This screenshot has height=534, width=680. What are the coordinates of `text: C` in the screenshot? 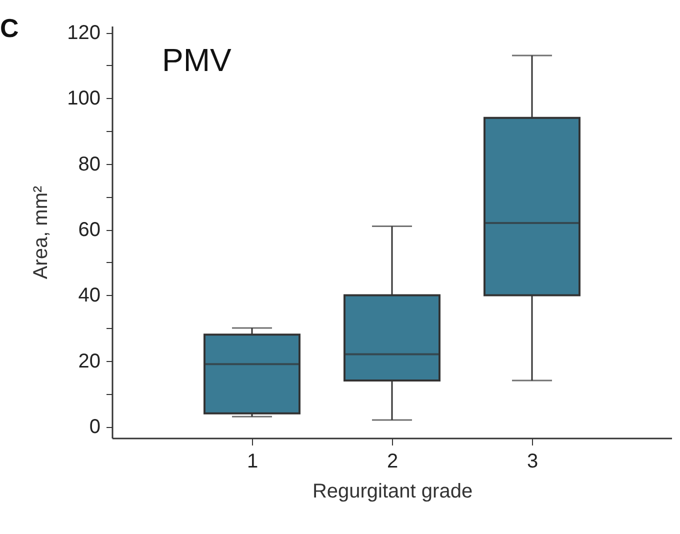 It's located at (9, 28).